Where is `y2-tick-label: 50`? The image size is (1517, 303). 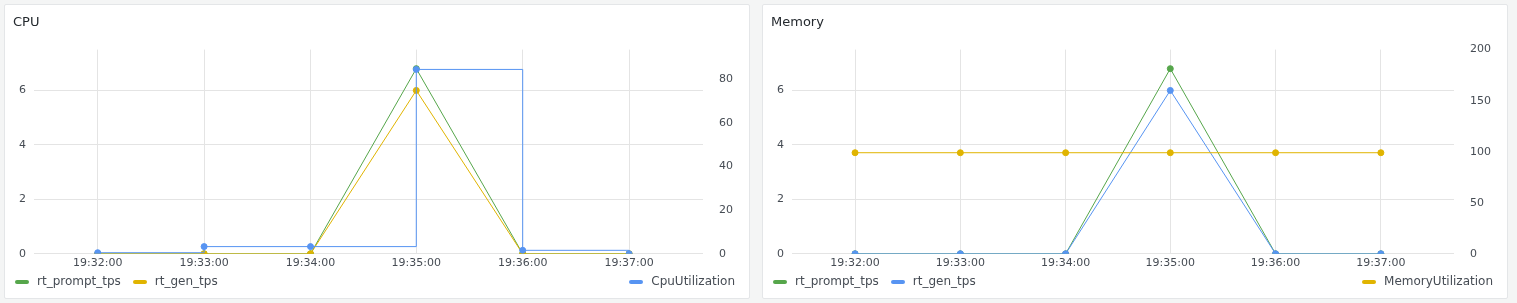 y2-tick-label: 50 is located at coordinates (1477, 202).